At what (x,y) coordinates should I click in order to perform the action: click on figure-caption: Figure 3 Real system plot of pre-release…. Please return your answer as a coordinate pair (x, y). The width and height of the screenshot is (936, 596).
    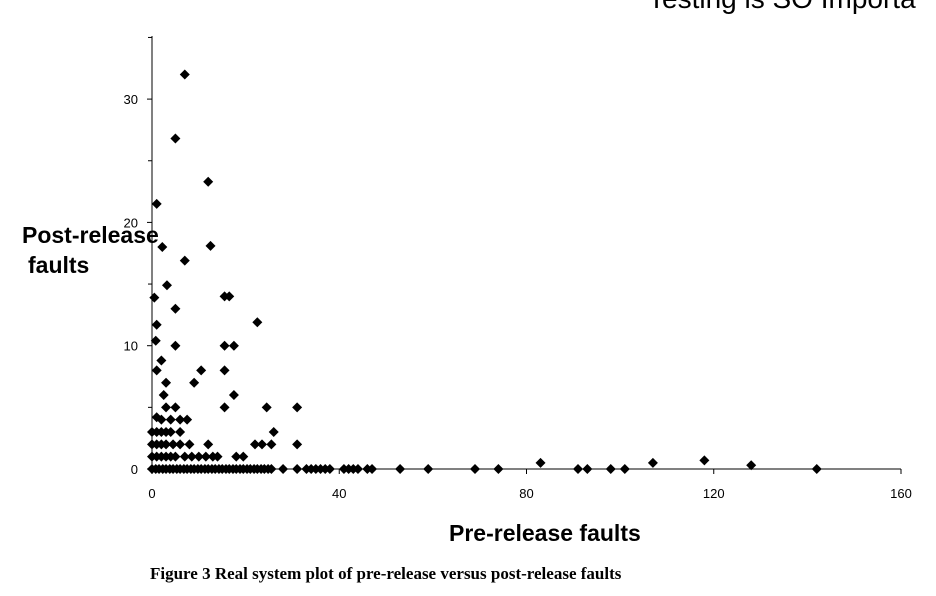
    Looking at the image, I should click on (386, 573).